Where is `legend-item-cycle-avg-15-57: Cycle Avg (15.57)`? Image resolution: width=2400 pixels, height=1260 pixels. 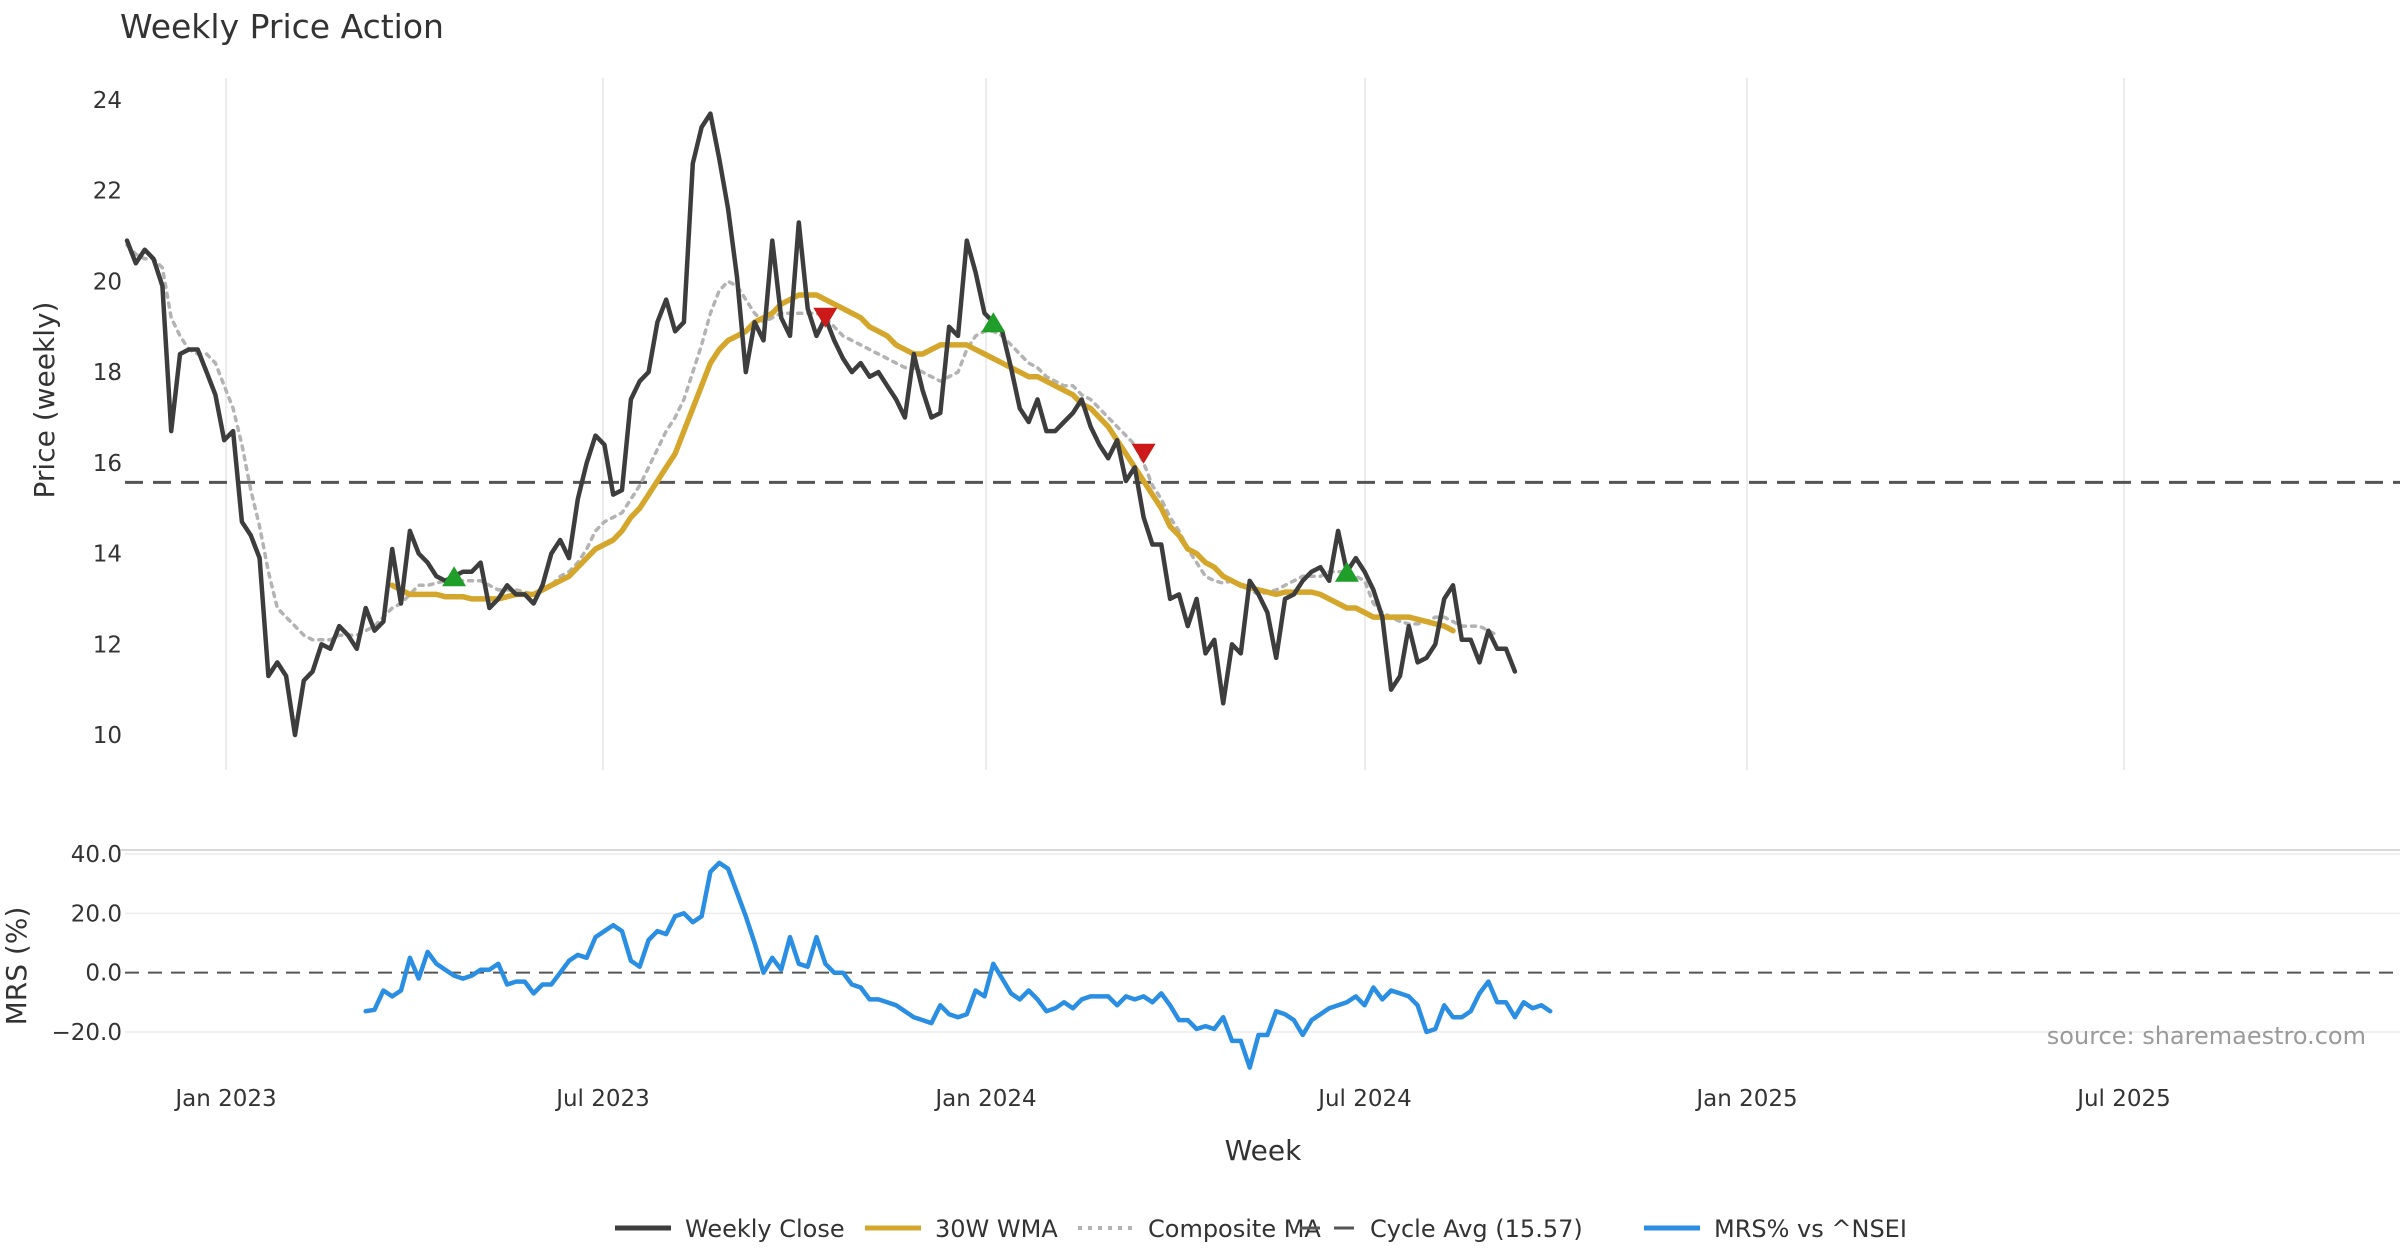
legend-item-cycle-avg-15-57: Cycle Avg (15.57) is located at coordinates (1441, 1229).